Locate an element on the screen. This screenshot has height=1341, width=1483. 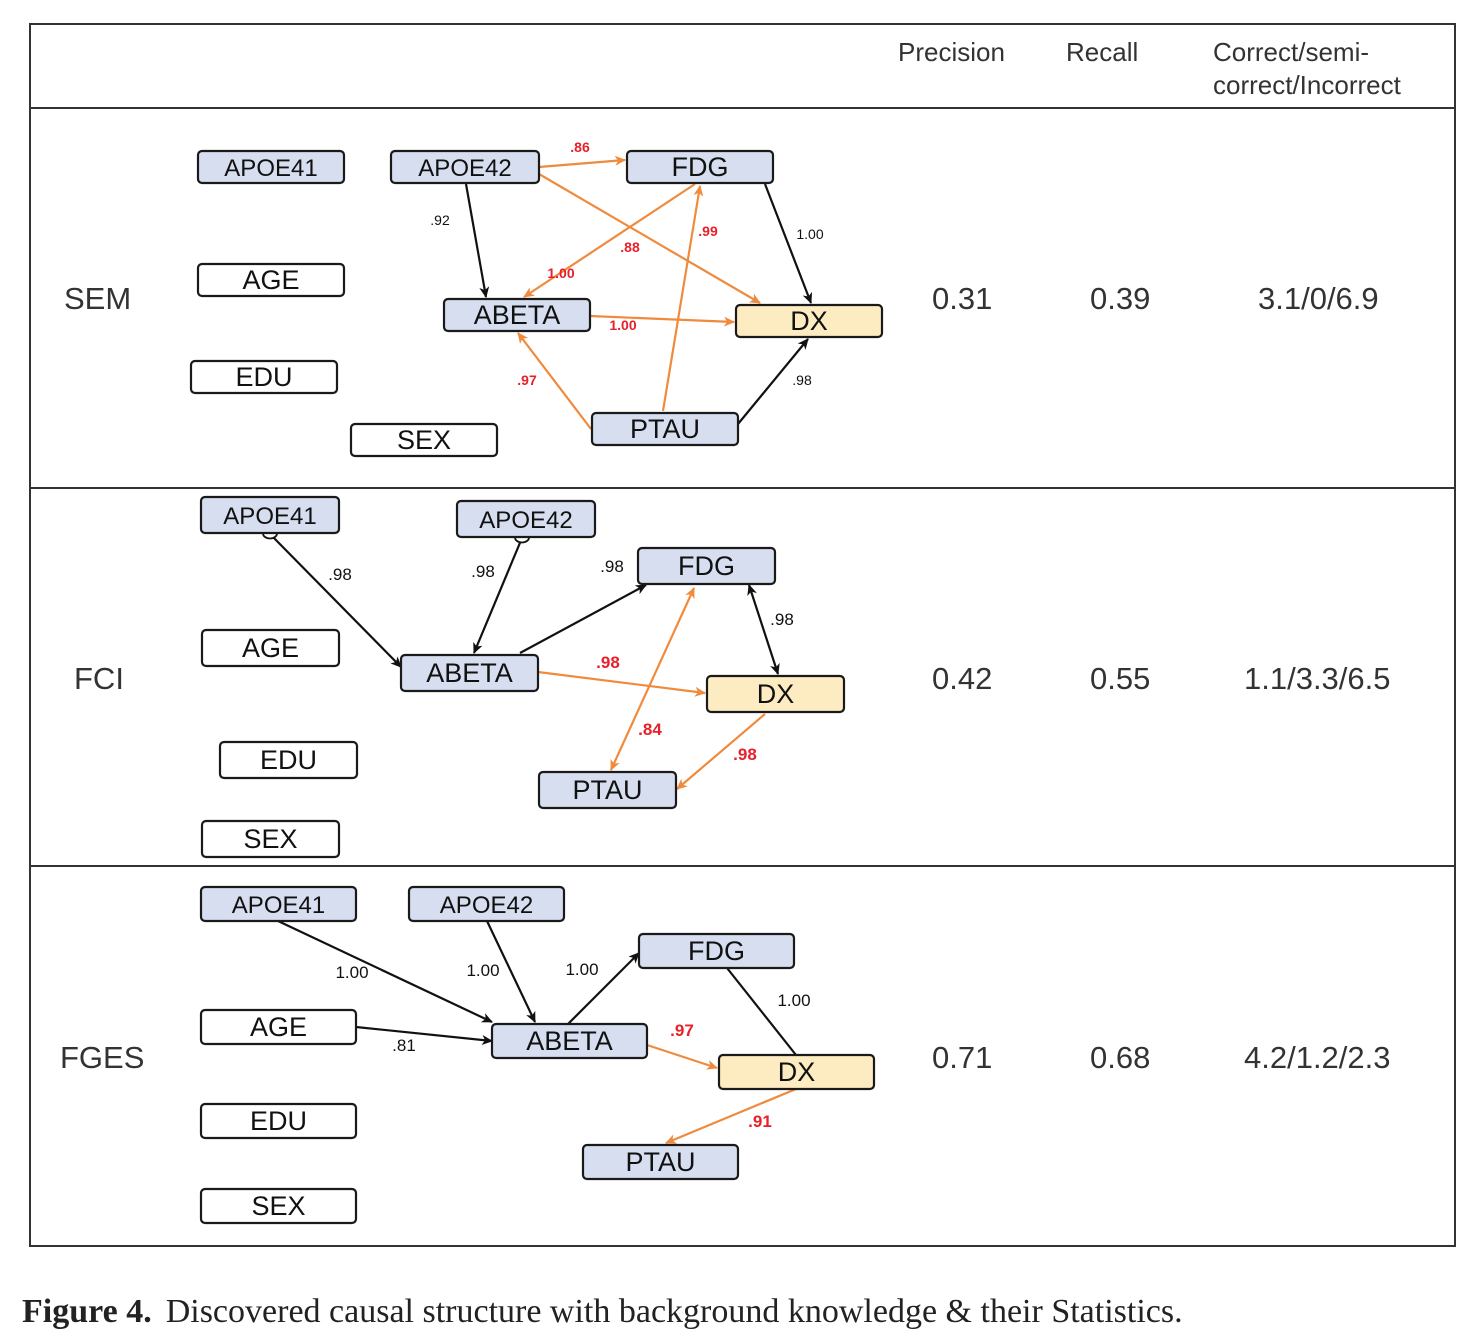
edge-weight-label-sem: .86 is located at coordinates (580, 147).